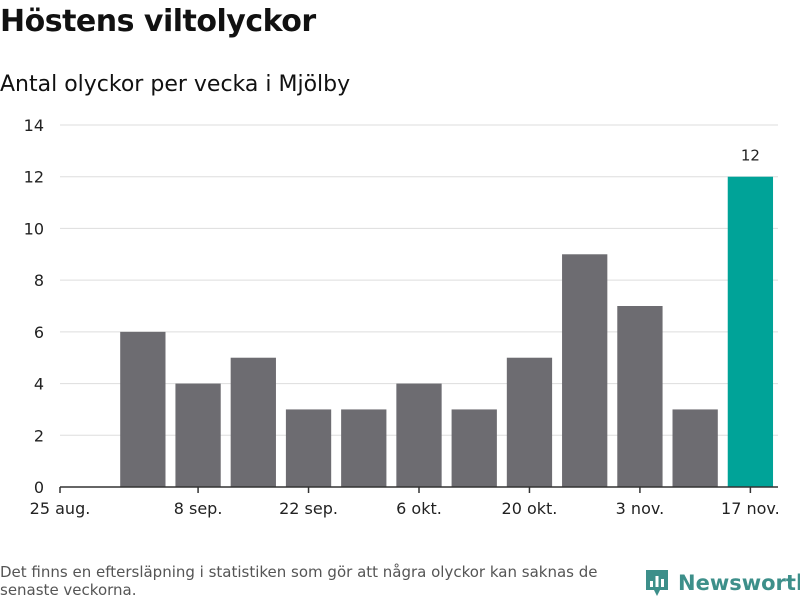 The image size is (800, 600). Describe the element at coordinates (640, 508) in the screenshot. I see `x-tick-label: 3 nov.` at that location.